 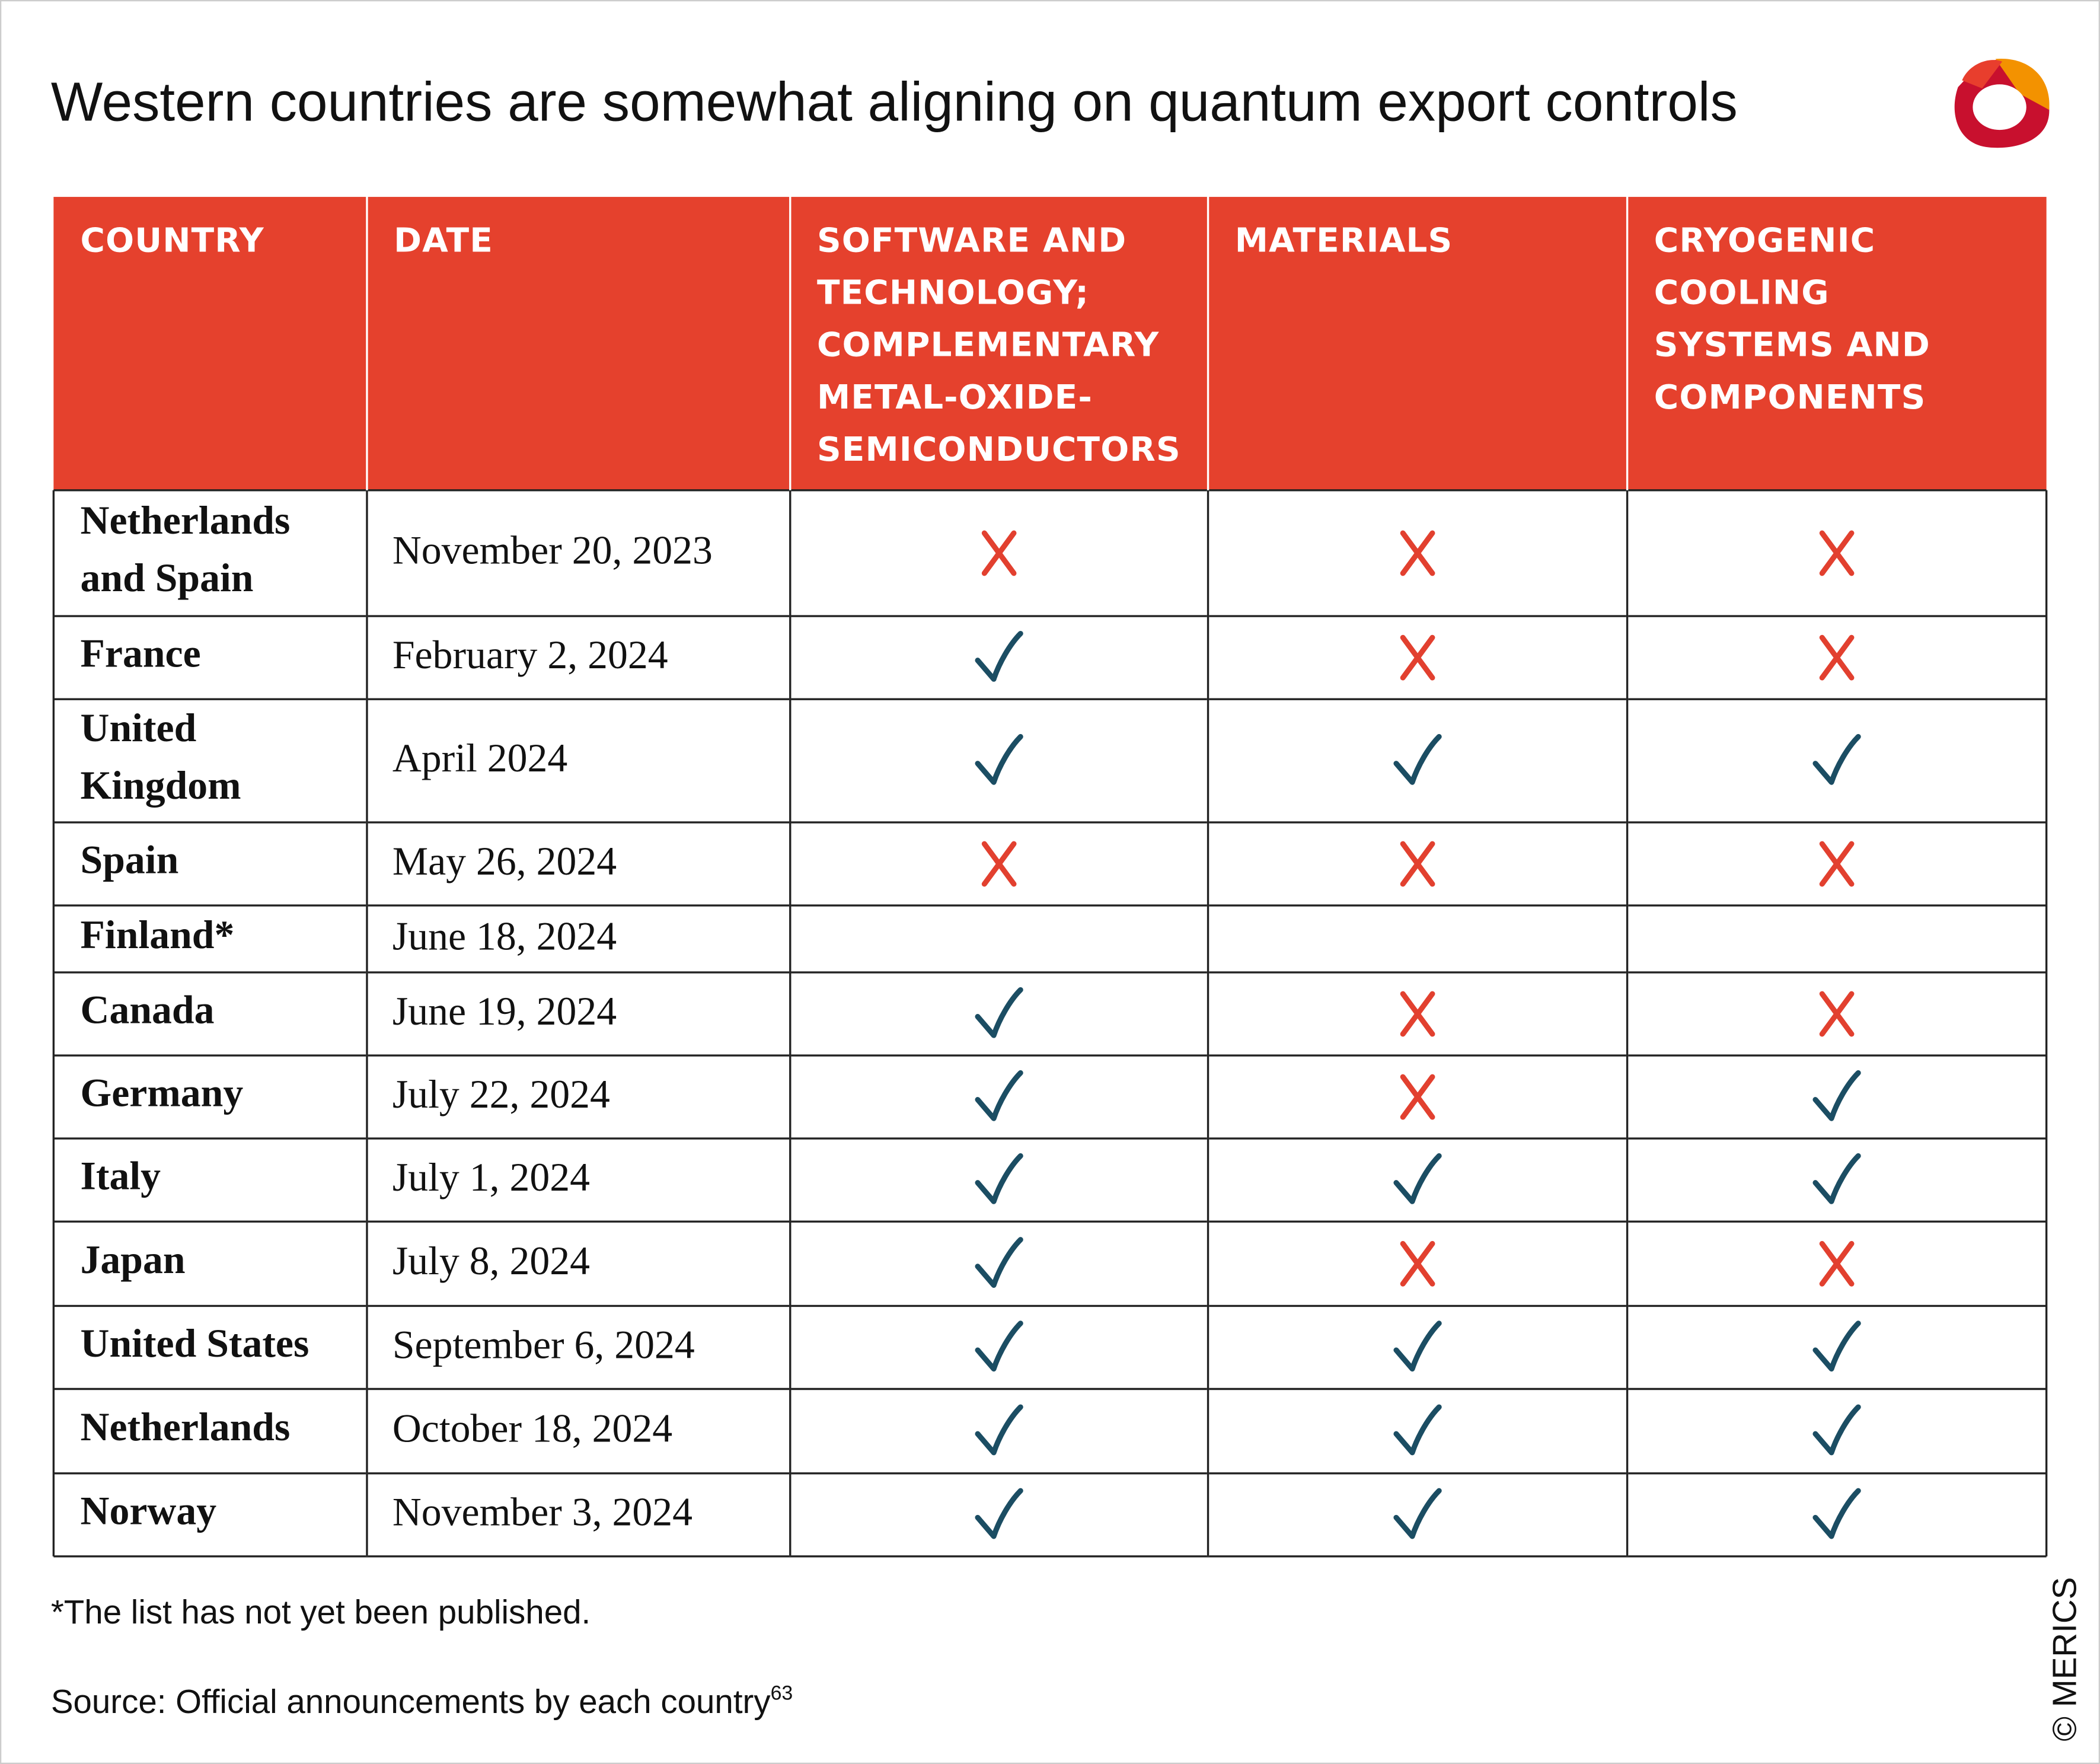 What do you see at coordinates (148, 1010) in the screenshot?
I see `country: Canada` at bounding box center [148, 1010].